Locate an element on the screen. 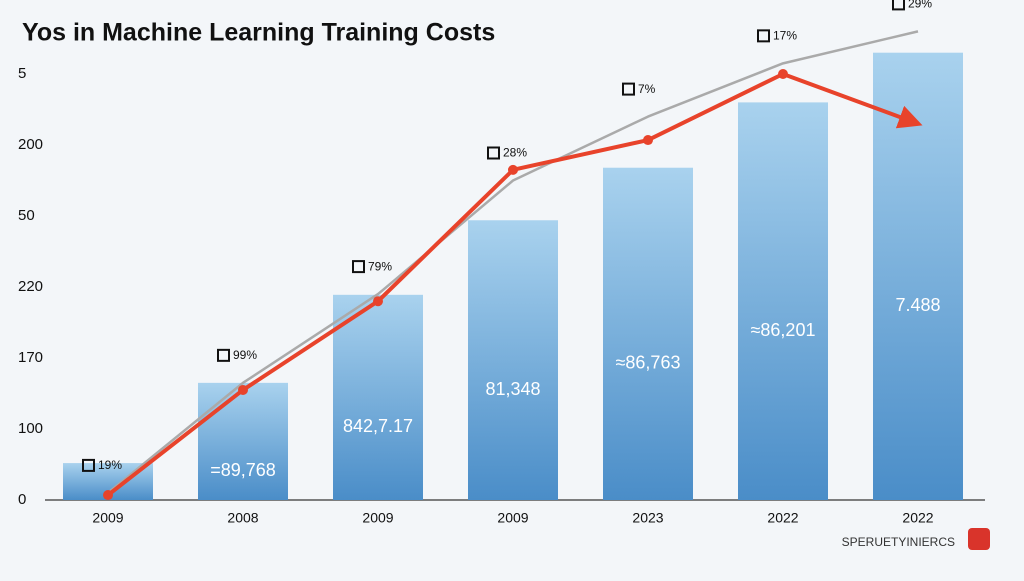  x-tick-label: 2008 is located at coordinates (242, 518).